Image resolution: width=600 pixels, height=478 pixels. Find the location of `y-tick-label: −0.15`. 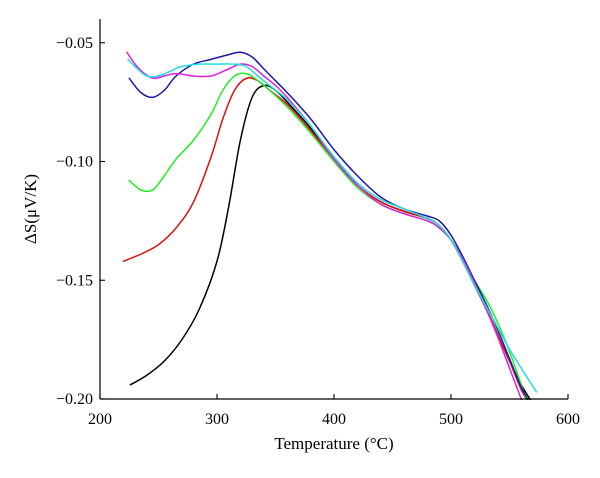

y-tick-label: −0.15 is located at coordinates (74, 280).